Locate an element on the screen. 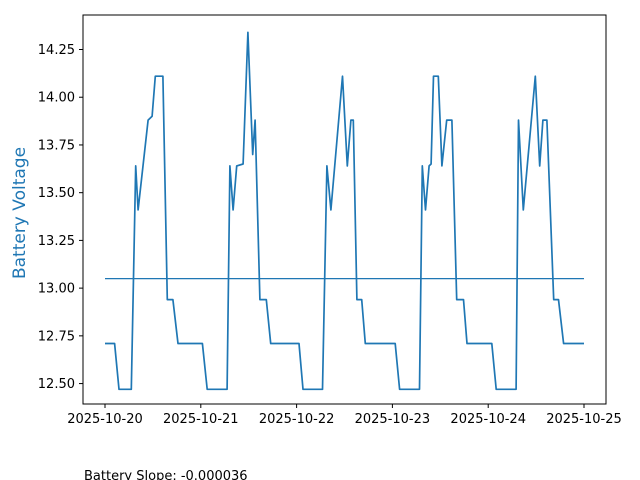  x-tick-label: 2025-10-25 is located at coordinates (584, 419).